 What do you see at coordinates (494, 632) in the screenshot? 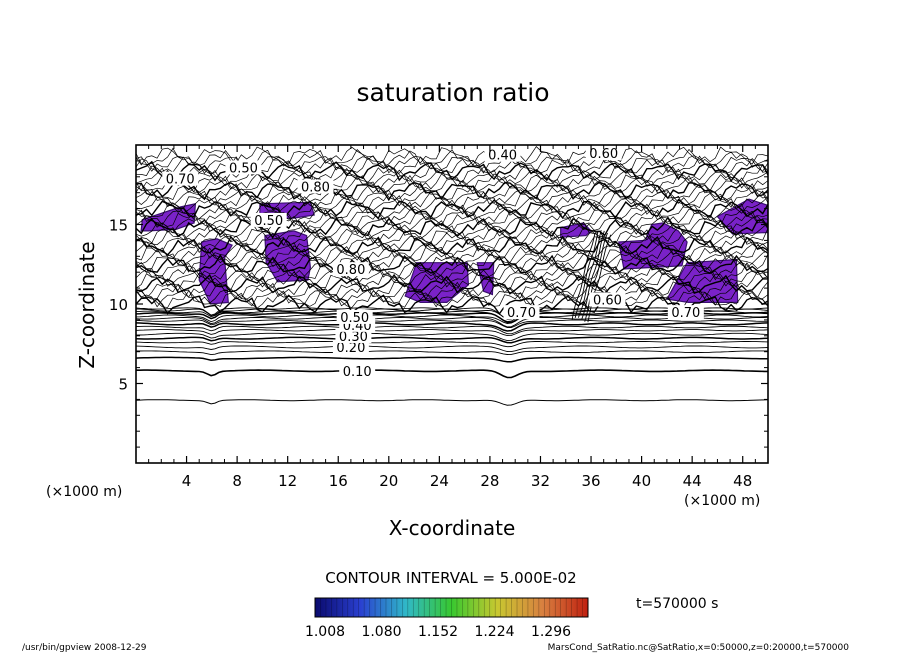
I see `colorbar-tick-label: 1.224` at bounding box center [494, 632].